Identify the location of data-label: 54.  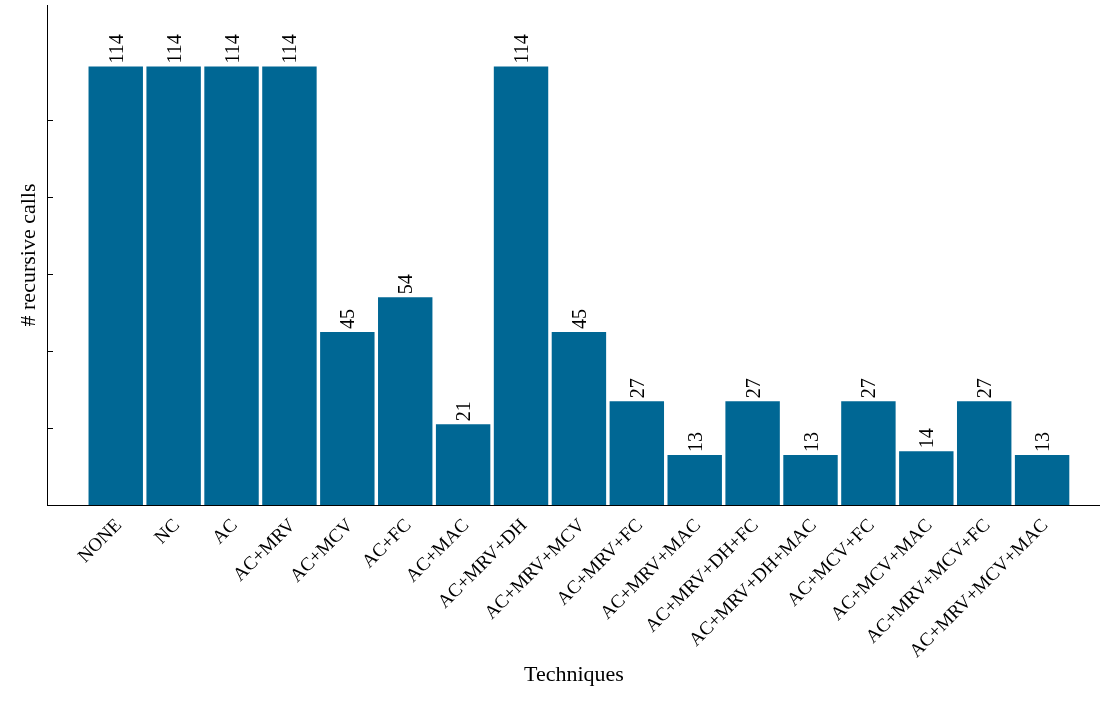
(405, 284).